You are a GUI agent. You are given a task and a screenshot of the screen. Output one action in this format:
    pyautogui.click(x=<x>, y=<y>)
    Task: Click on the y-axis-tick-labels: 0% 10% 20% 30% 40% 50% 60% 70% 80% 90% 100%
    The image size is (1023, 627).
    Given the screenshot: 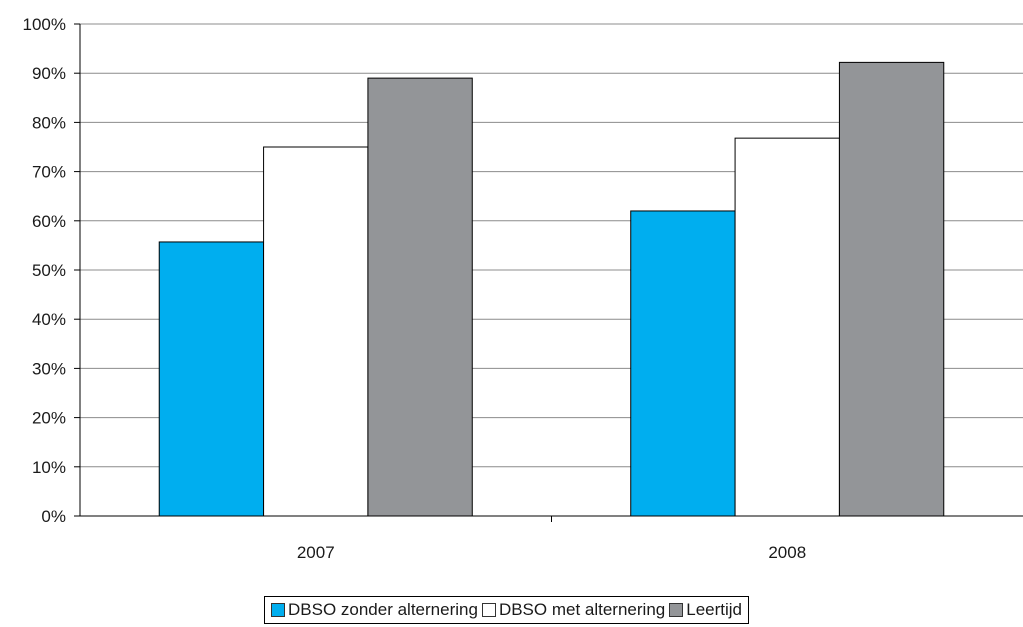 What is the action you would take?
    pyautogui.click(x=44, y=270)
    